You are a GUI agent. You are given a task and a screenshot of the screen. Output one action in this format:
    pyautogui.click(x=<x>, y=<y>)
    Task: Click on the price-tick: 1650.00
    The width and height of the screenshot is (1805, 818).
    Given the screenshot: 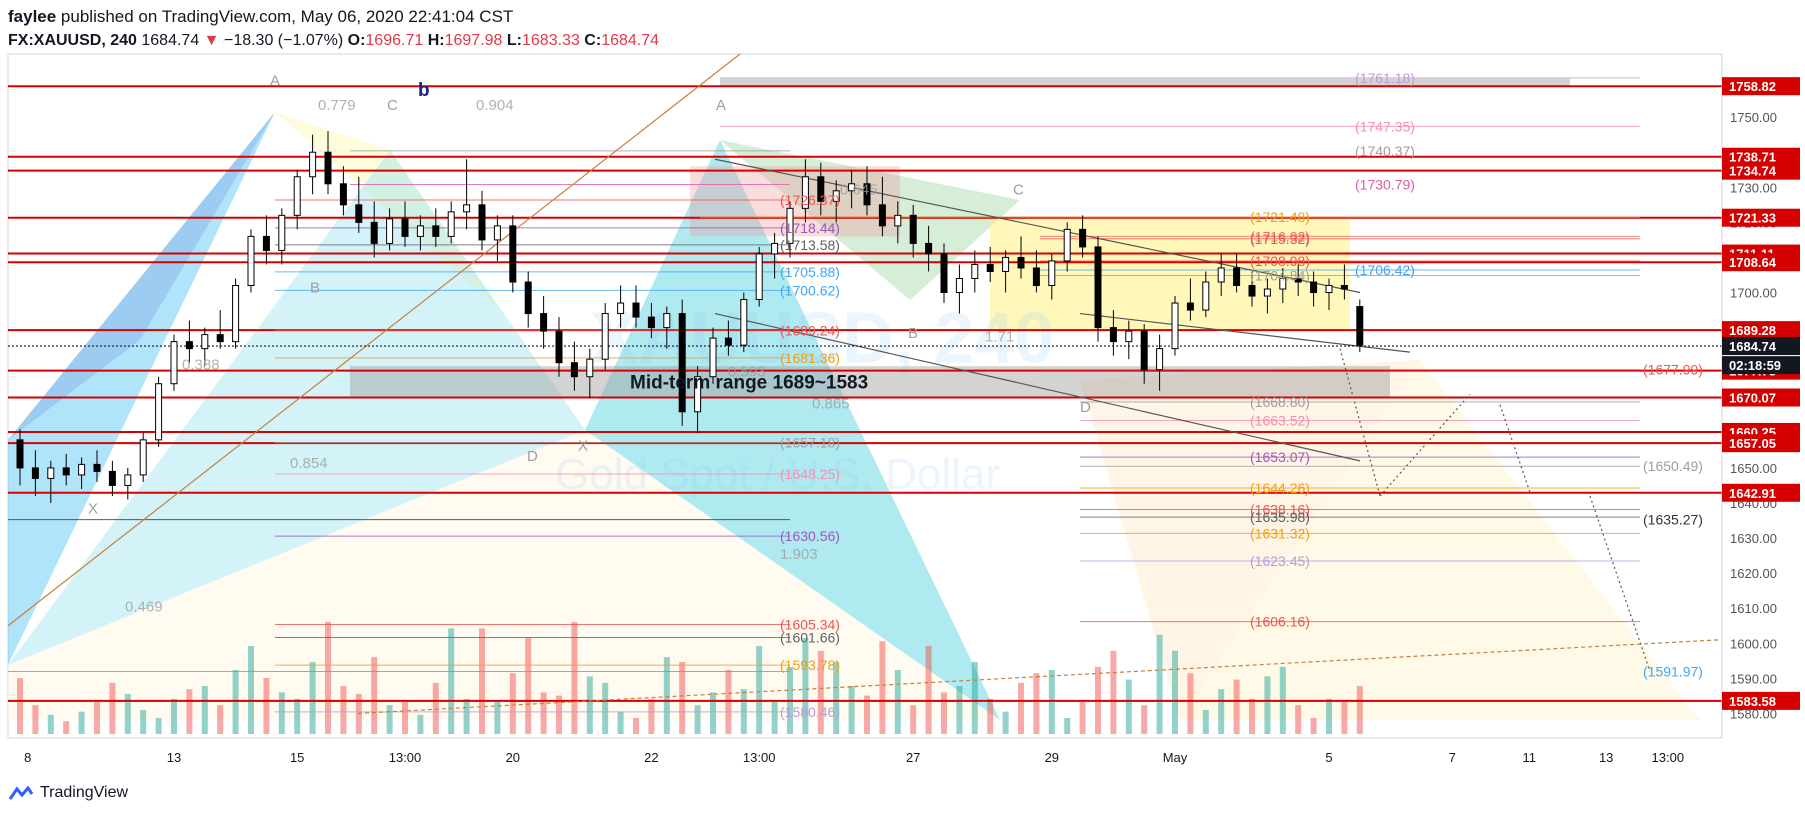 What is the action you would take?
    pyautogui.click(x=1753, y=468)
    